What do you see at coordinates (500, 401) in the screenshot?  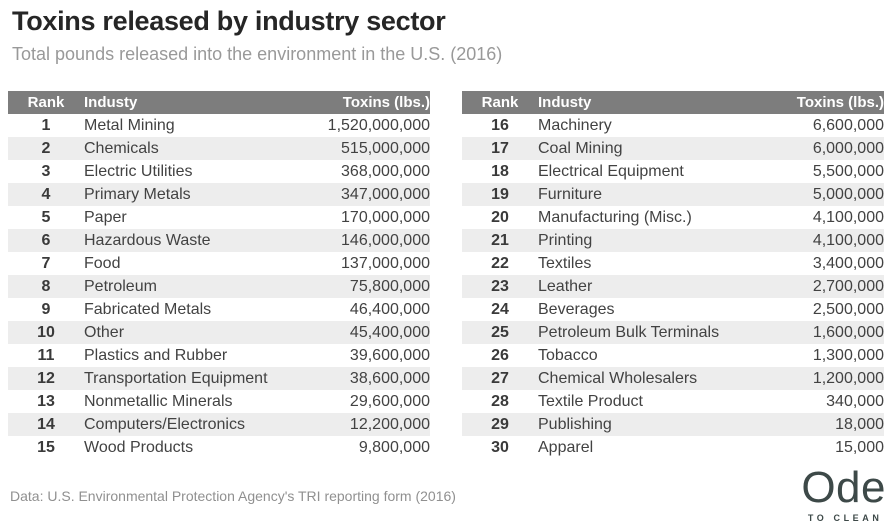 I see `rank-cell: 28` at bounding box center [500, 401].